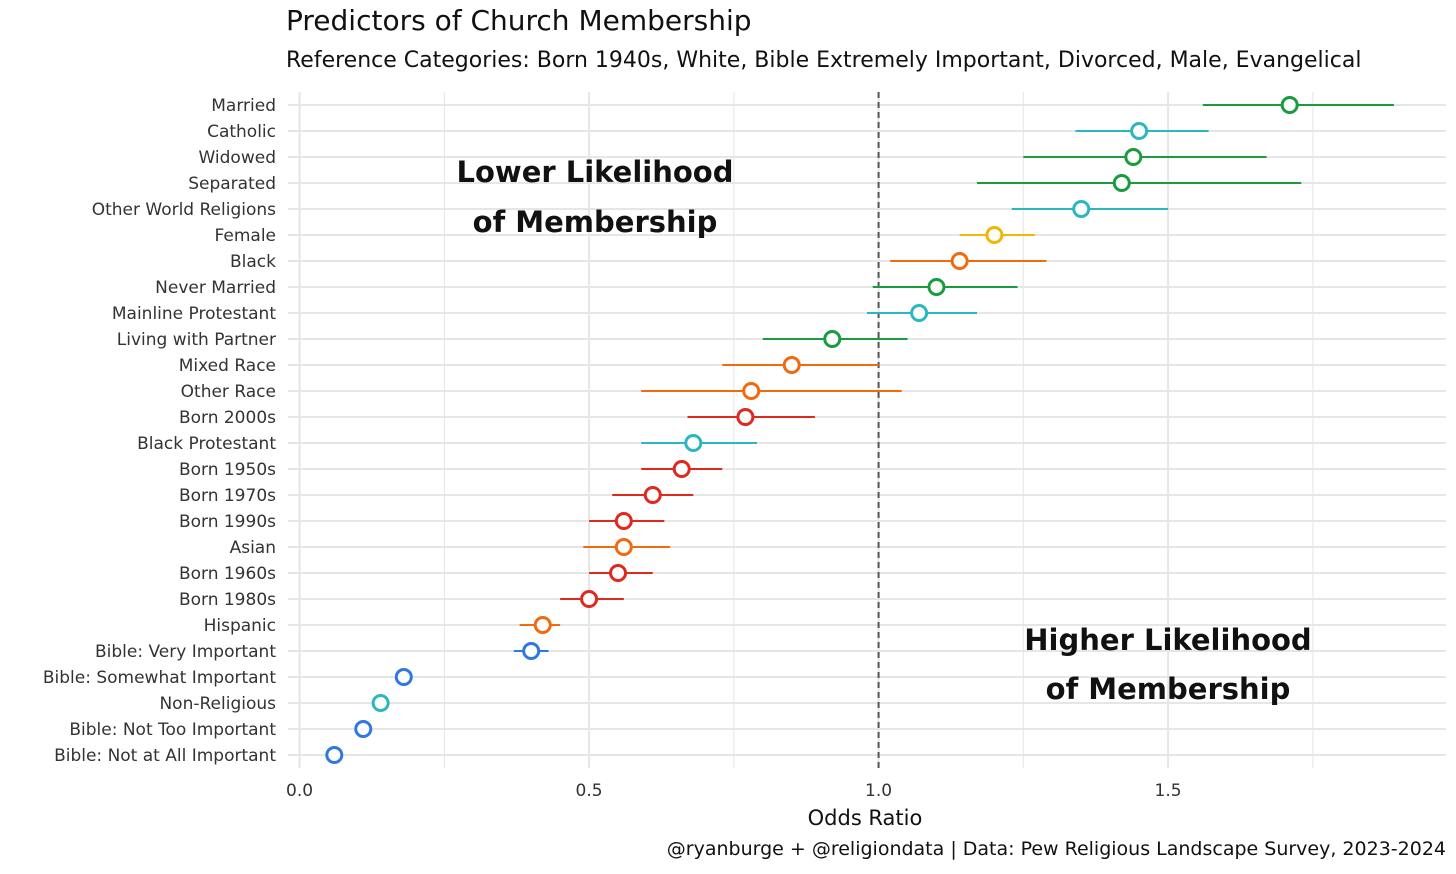  I want to click on y-category-label: Female, so click(245, 236).